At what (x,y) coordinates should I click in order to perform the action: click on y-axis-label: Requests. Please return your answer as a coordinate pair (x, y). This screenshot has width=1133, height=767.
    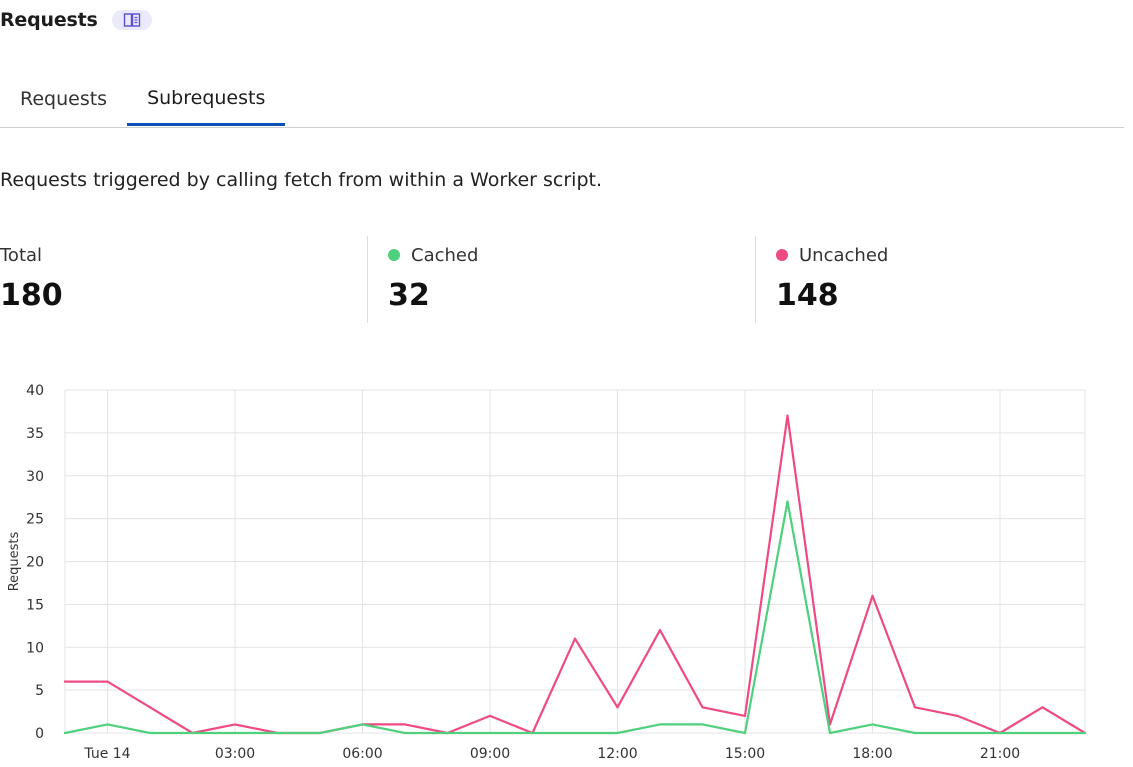
    Looking at the image, I should click on (14, 561).